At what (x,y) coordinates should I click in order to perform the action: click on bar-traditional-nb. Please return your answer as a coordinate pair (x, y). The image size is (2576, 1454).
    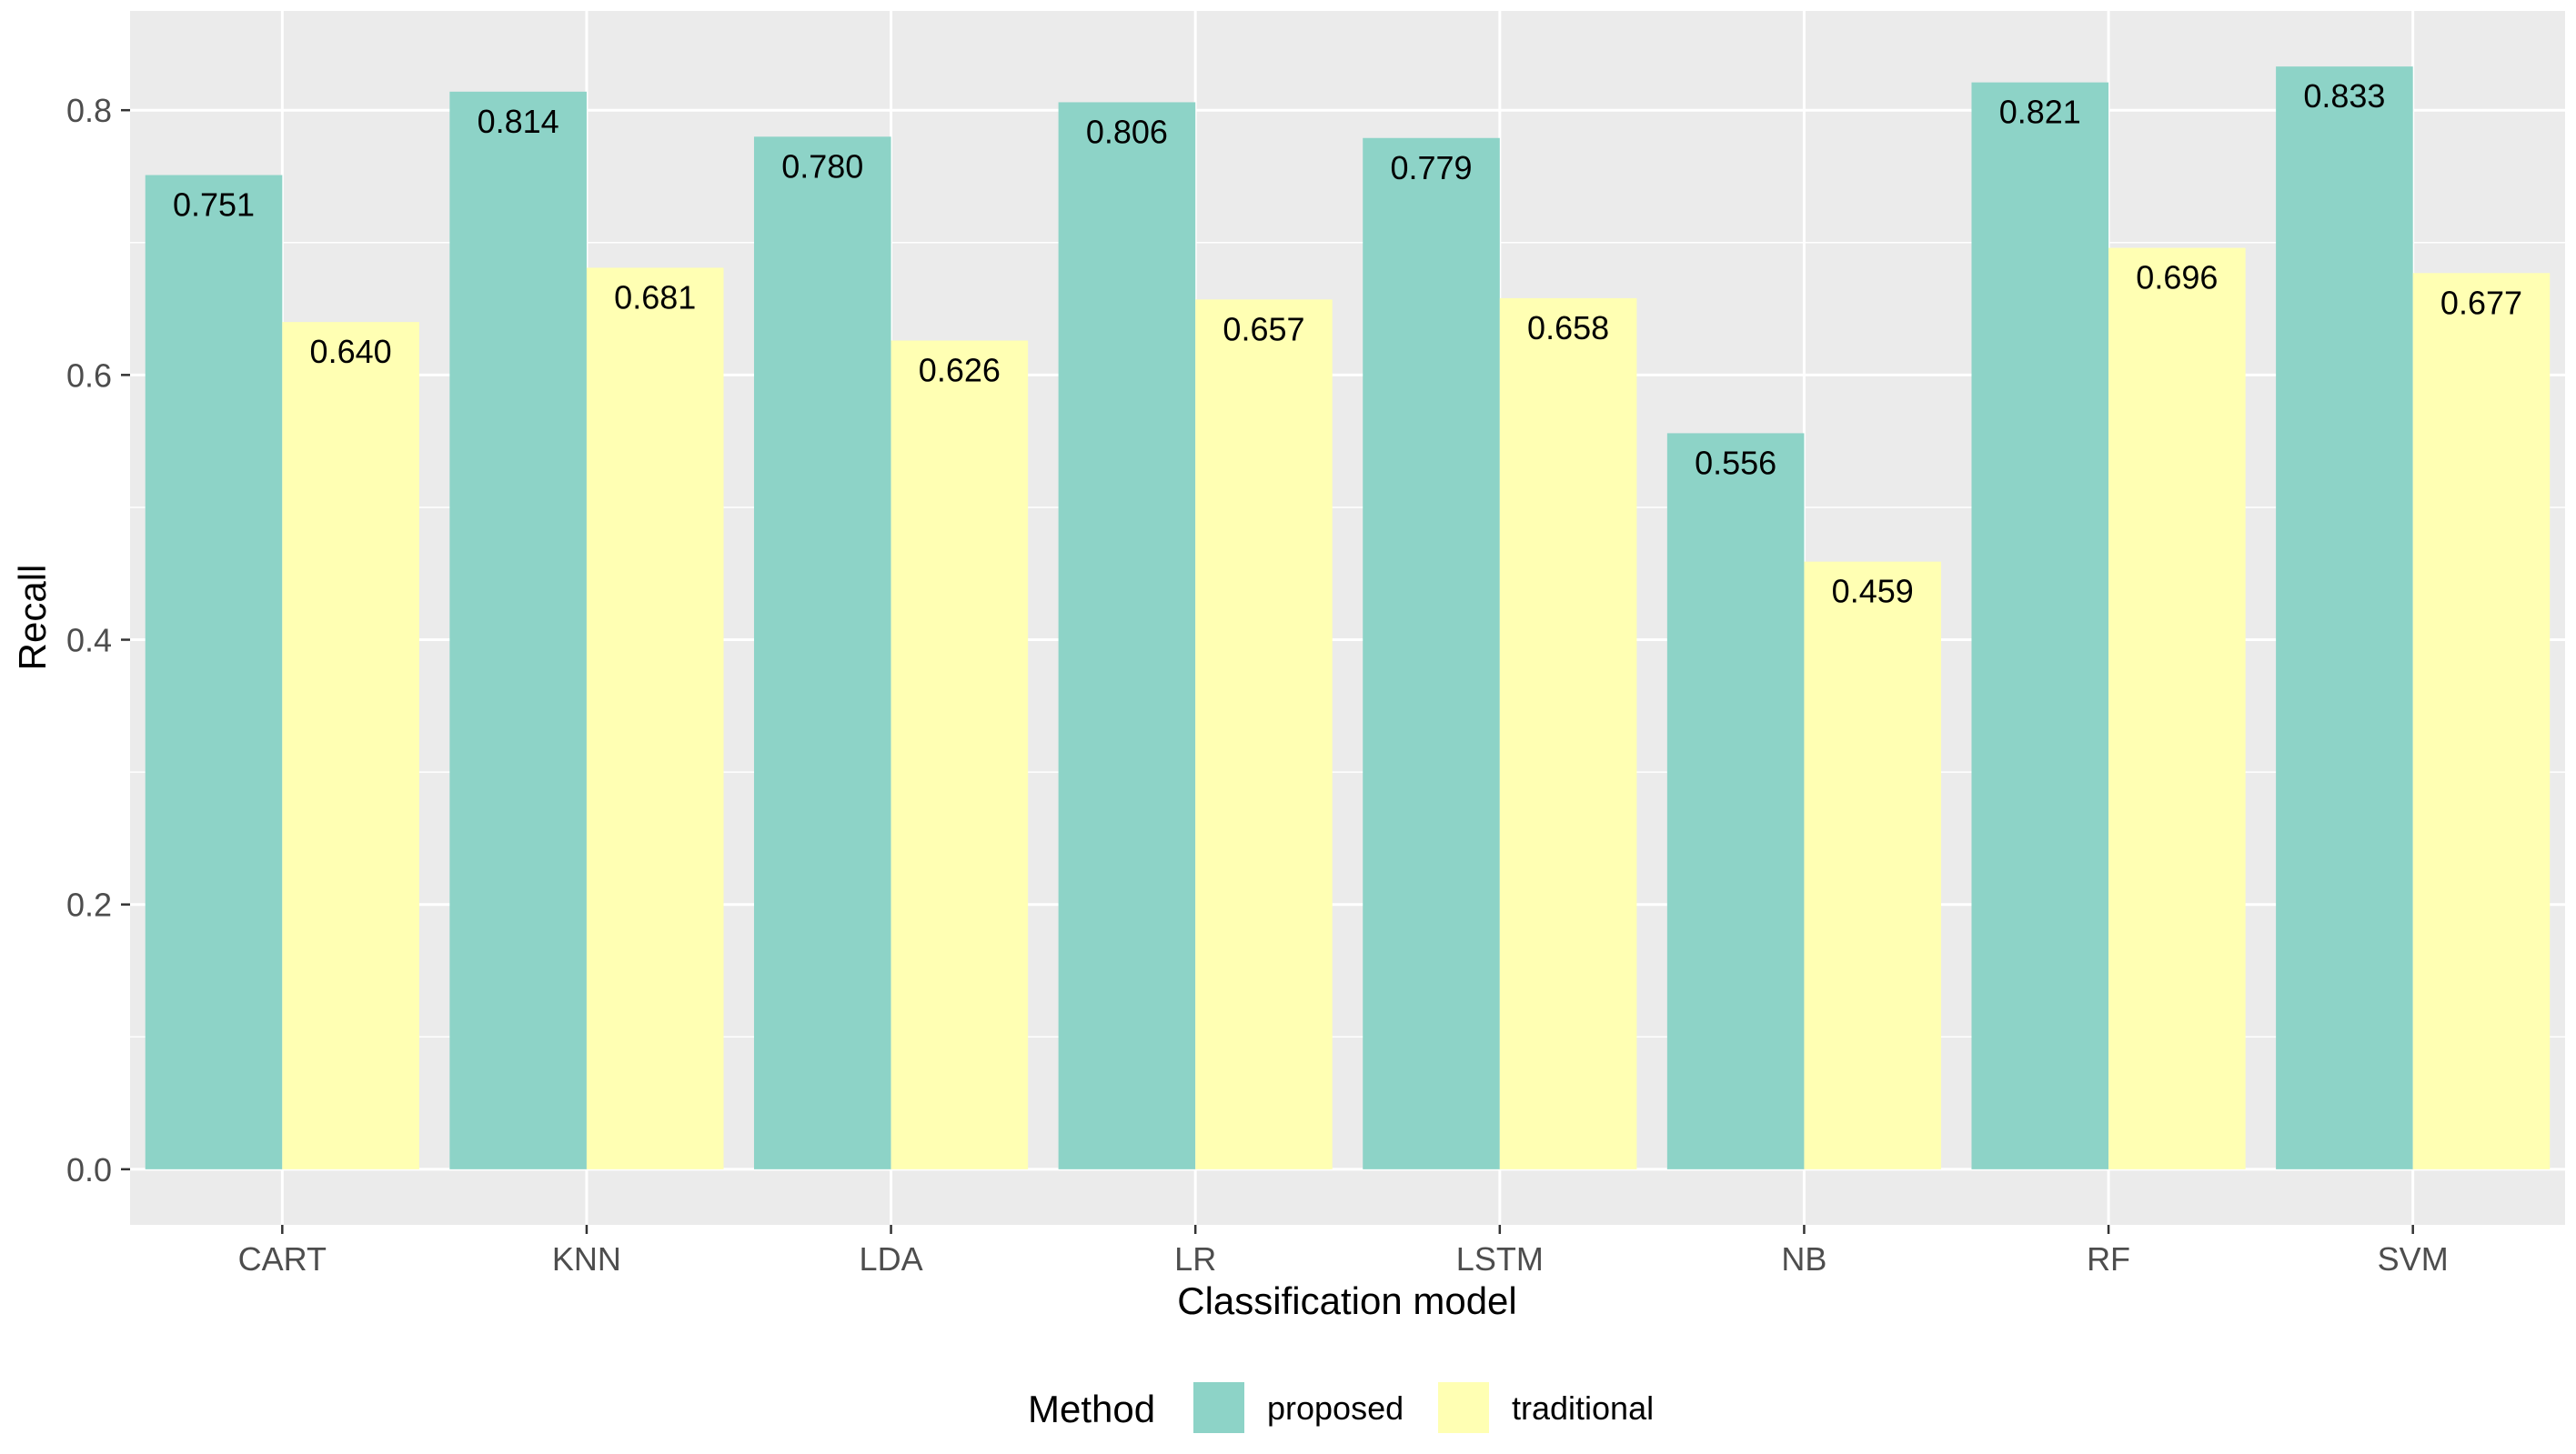
    Looking at the image, I should click on (1873, 865).